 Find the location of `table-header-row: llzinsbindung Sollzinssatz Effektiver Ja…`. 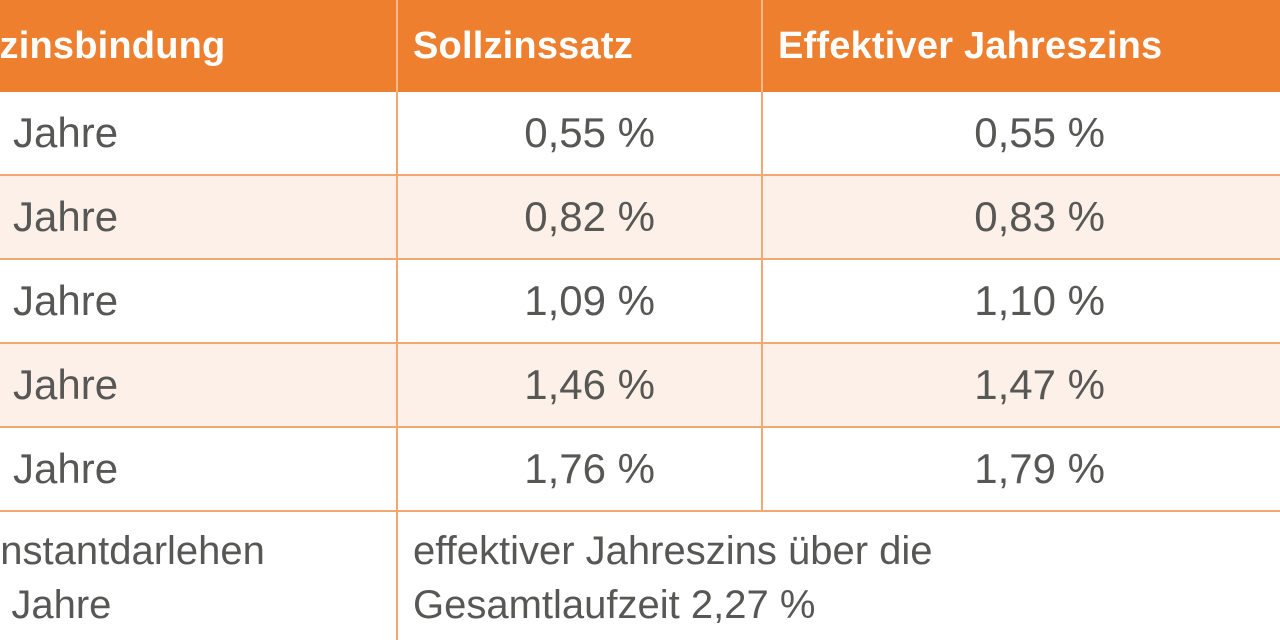

table-header-row: llzinsbindung Sollzinssatz Effektiver Ja… is located at coordinates (640, 46).